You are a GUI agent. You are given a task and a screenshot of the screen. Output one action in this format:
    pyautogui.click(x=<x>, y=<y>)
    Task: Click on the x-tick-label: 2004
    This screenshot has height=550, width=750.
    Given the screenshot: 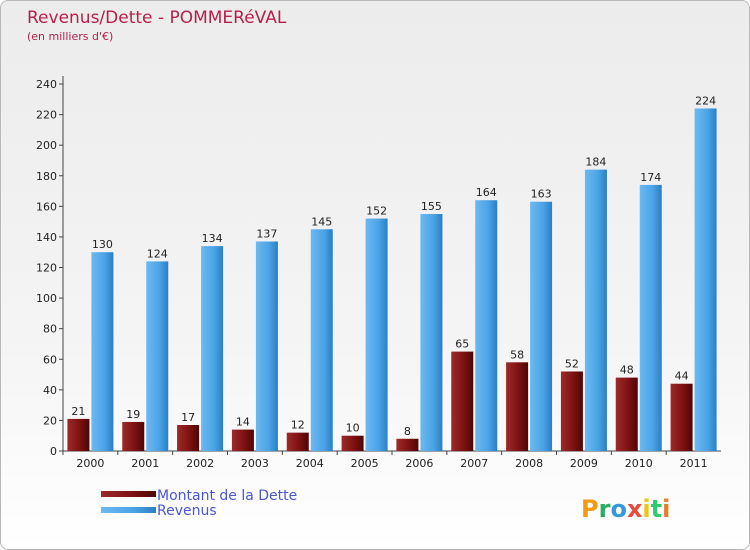 What is the action you would take?
    pyautogui.click(x=310, y=463)
    